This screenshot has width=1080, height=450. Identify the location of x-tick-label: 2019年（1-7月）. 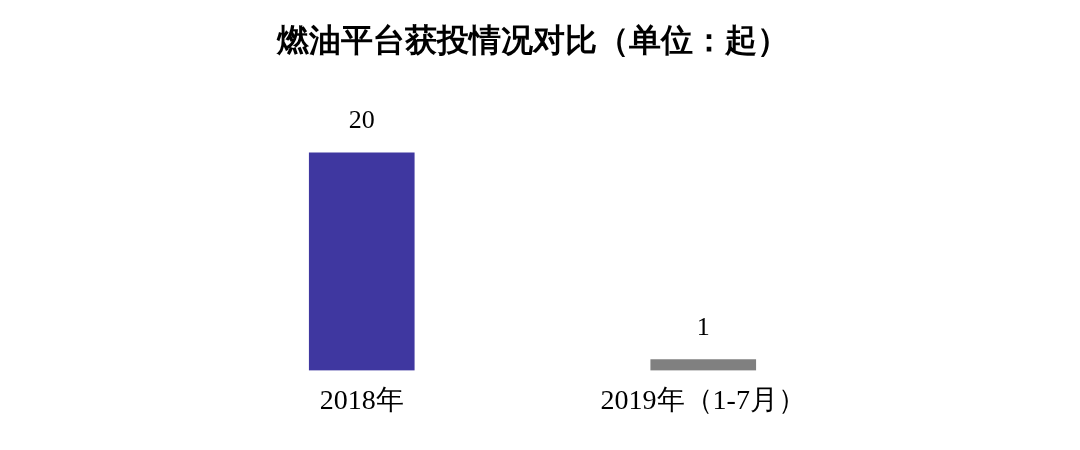
(703, 399).